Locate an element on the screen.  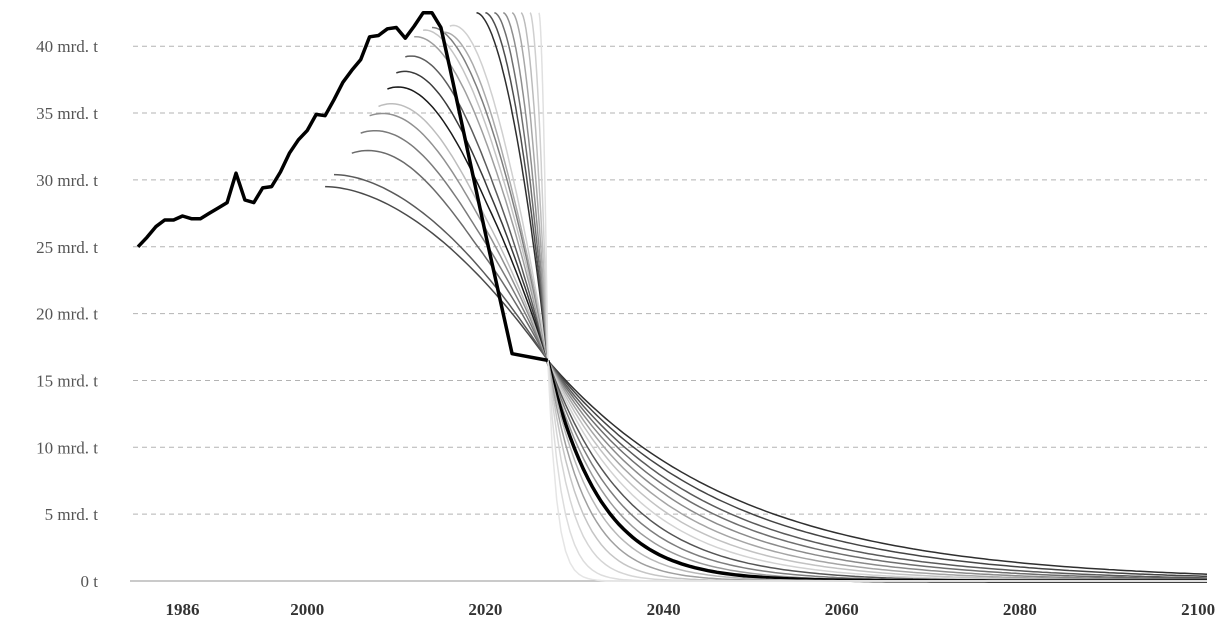
y-tick-label: 30 mrd. t is located at coordinates (67, 180).